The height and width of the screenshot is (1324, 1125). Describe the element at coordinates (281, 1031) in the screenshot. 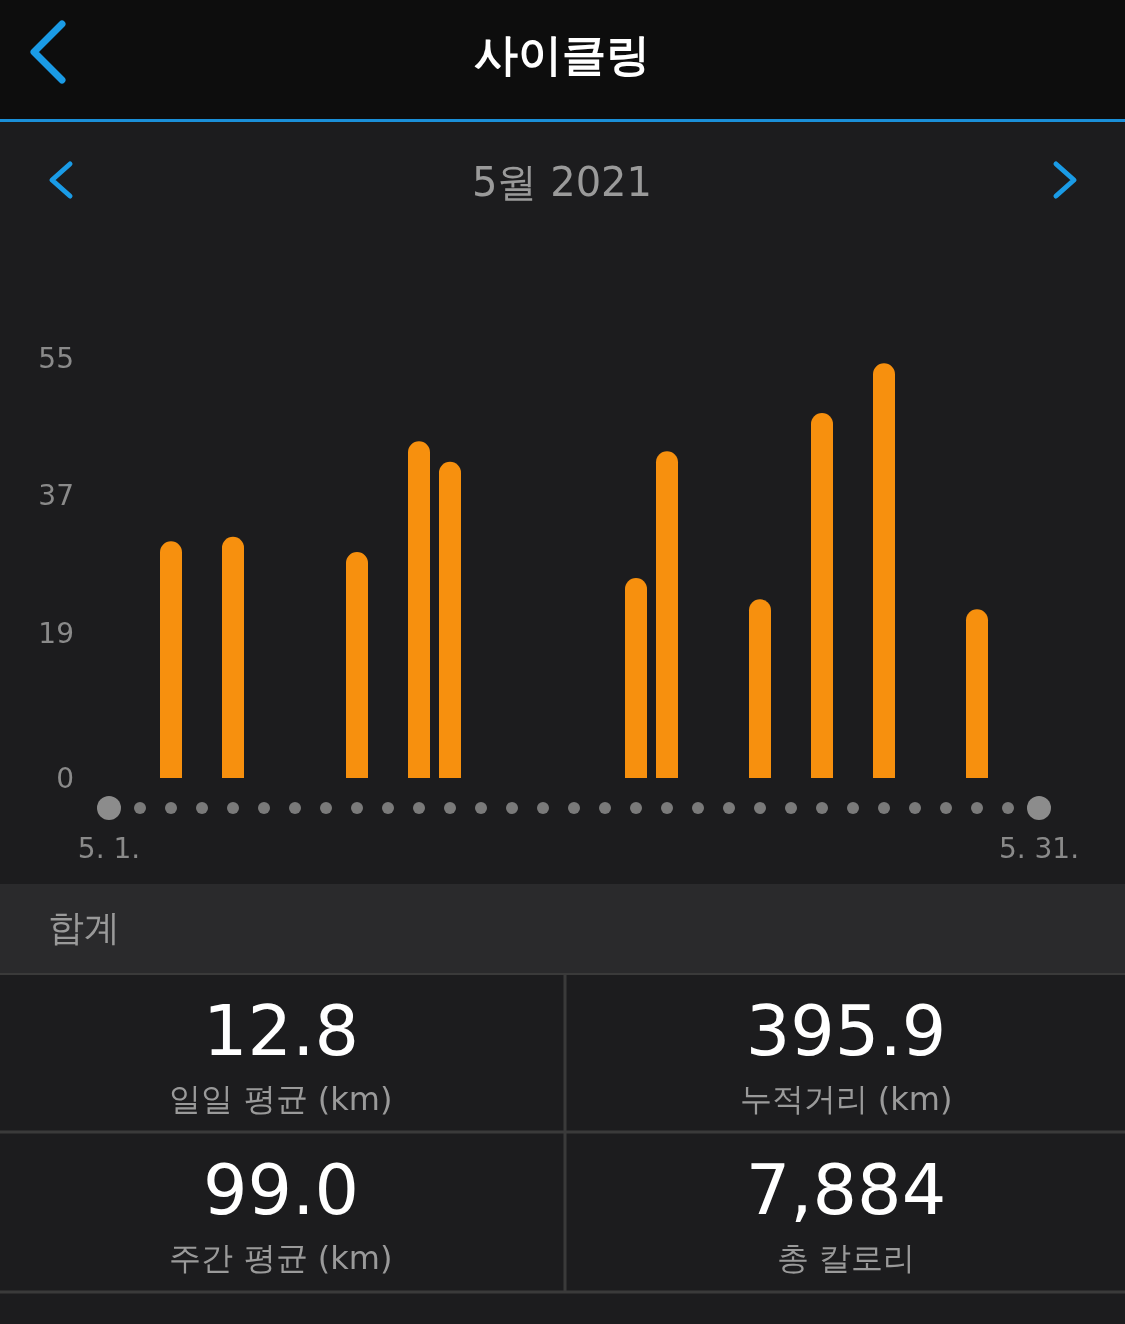

I see `text: 12.8` at that location.